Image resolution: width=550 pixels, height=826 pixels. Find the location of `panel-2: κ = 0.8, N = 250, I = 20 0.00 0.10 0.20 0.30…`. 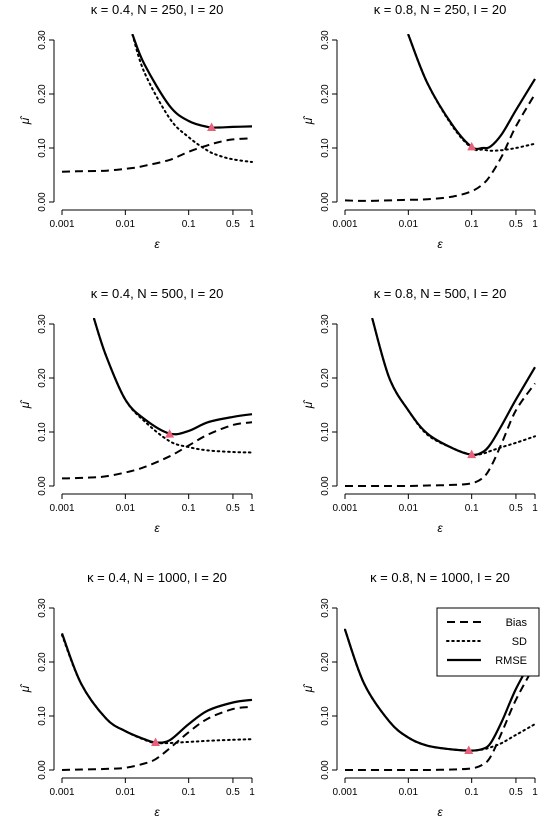

panel-2: κ = 0.8, N = 250, I = 20 0.00 0.10 0.20 0.30… is located at coordinates (419, 126).